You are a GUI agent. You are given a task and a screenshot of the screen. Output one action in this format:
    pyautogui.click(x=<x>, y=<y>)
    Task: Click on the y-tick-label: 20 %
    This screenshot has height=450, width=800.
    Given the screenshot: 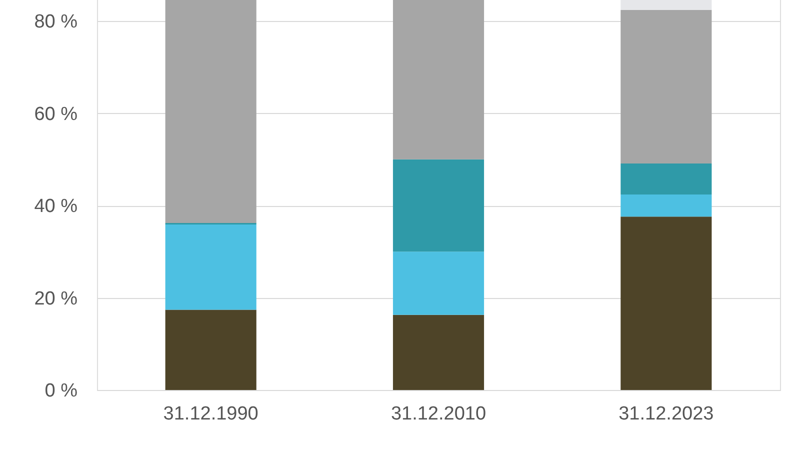 What is the action you would take?
    pyautogui.click(x=56, y=299)
    